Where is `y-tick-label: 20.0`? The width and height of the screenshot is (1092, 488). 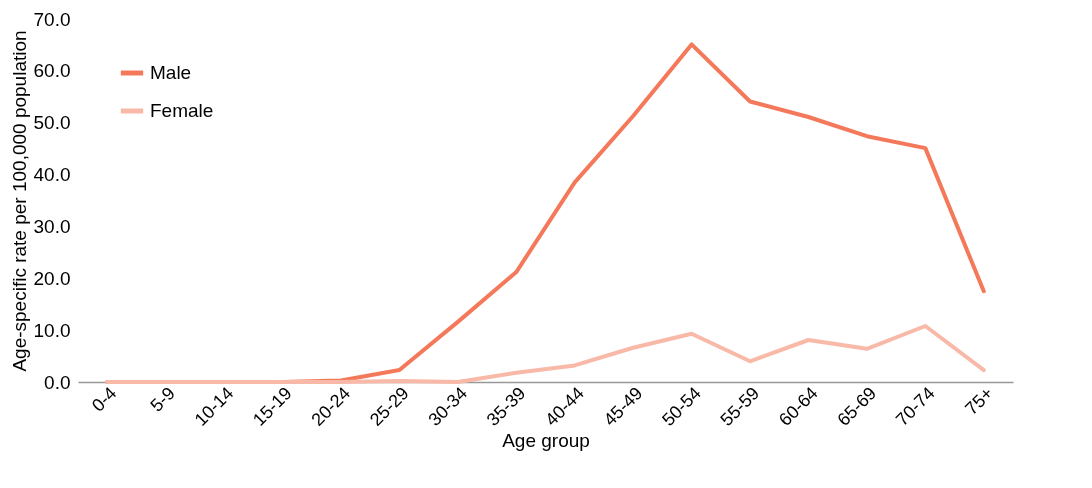 y-tick-label: 20.0 is located at coordinates (52, 278).